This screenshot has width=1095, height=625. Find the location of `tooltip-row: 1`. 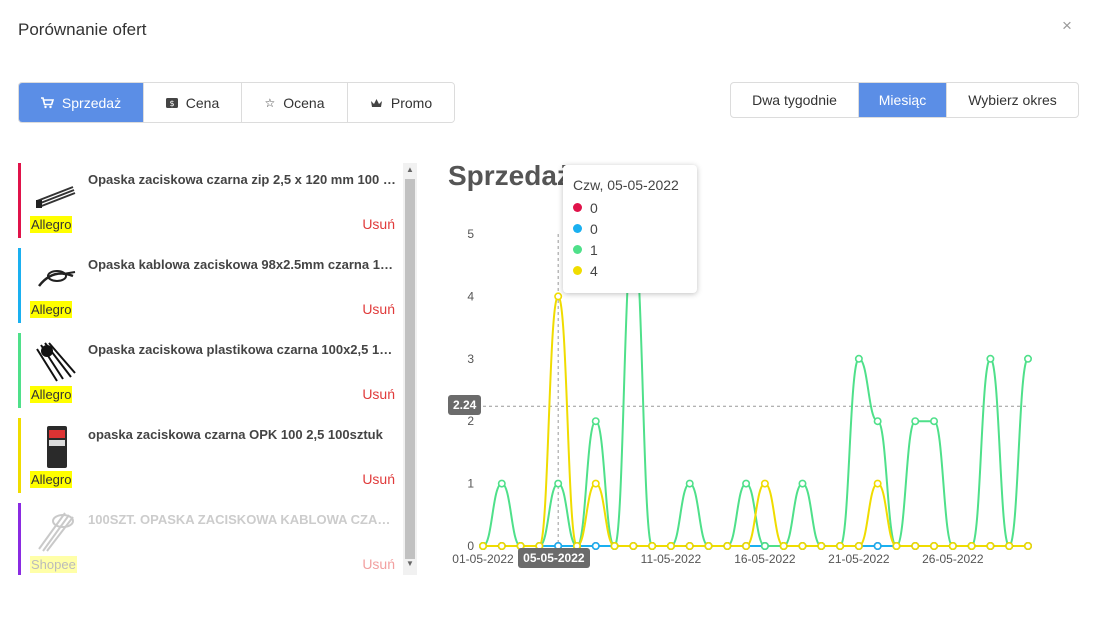

tooltip-row: 1 is located at coordinates (630, 249).